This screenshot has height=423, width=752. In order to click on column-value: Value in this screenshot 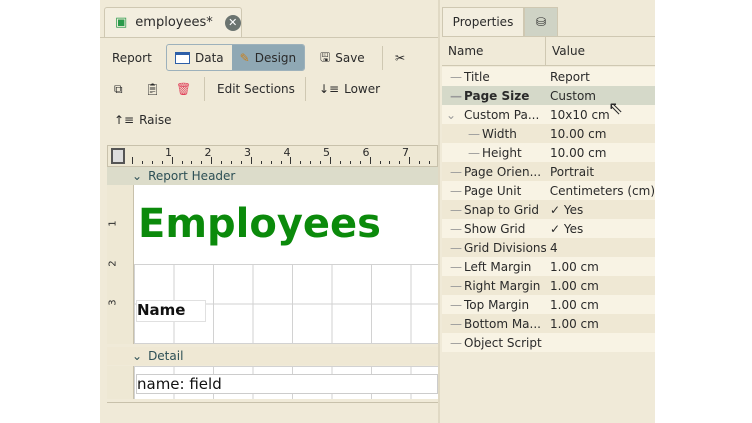, I will do `click(568, 51)`.